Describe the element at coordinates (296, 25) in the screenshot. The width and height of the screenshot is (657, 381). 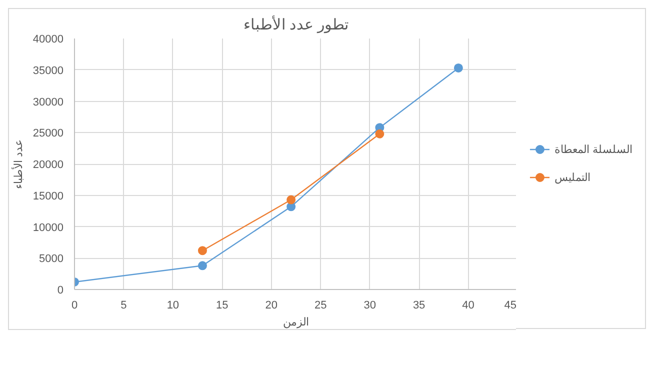
I see `chart-title: تطور عدد الأطباء` at that location.